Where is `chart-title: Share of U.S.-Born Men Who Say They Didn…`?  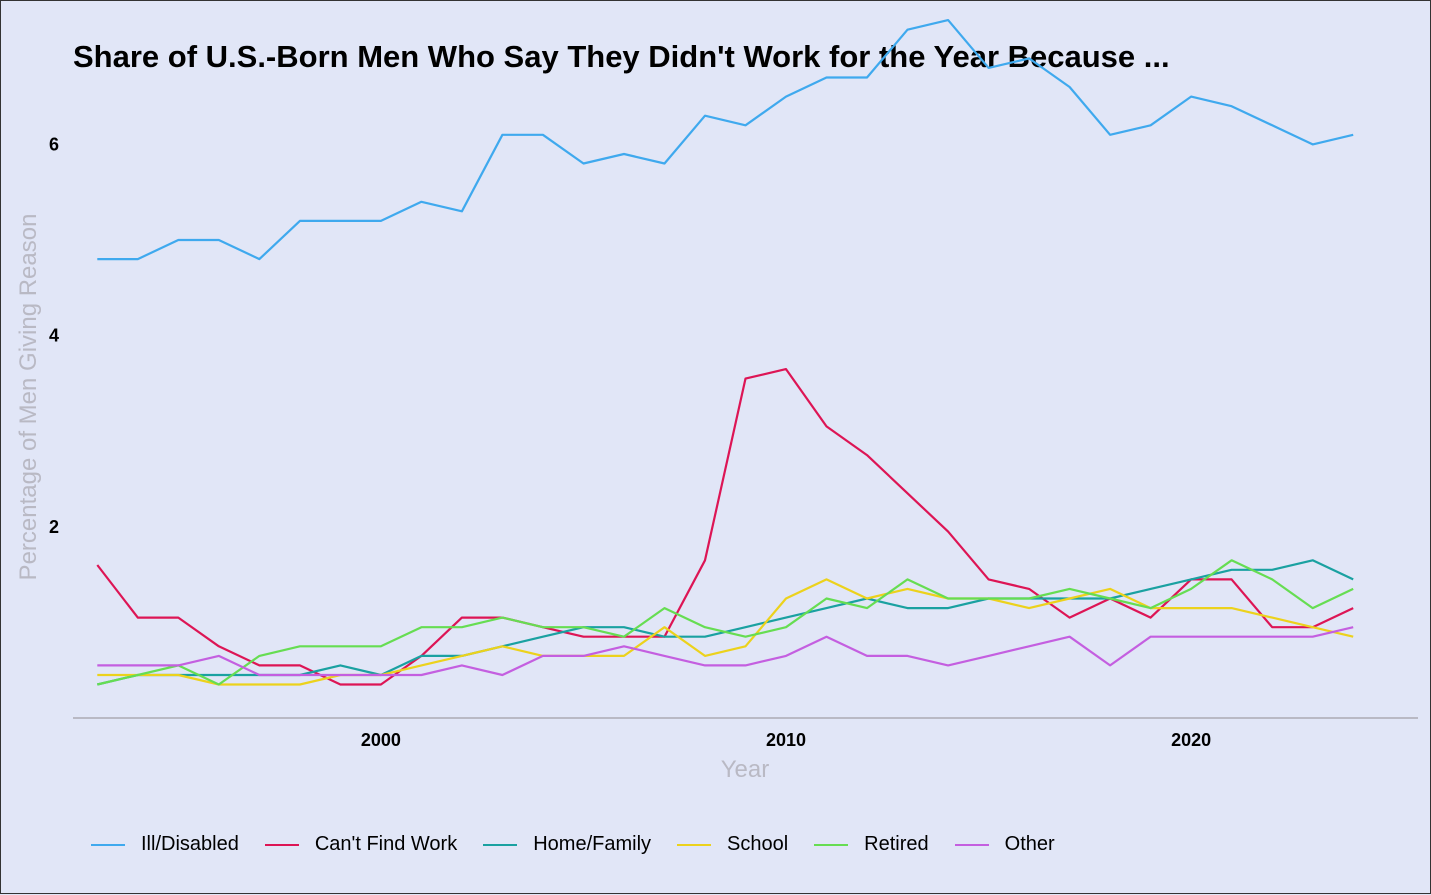 chart-title: Share of U.S.-Born Men Who Say They Didn… is located at coordinates (621, 56).